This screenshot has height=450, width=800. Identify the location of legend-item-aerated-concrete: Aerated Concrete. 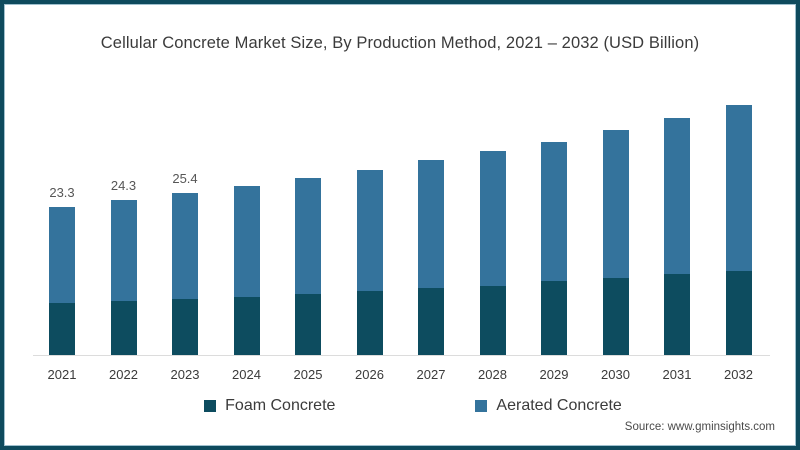
(548, 406).